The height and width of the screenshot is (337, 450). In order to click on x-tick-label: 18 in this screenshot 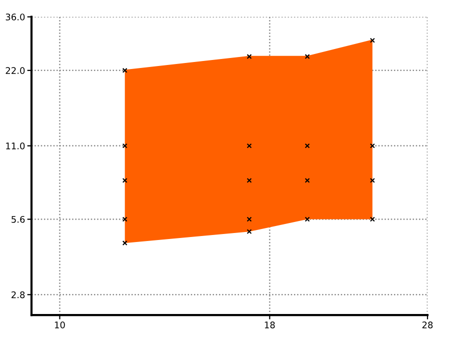, I will do `click(269, 325)`.